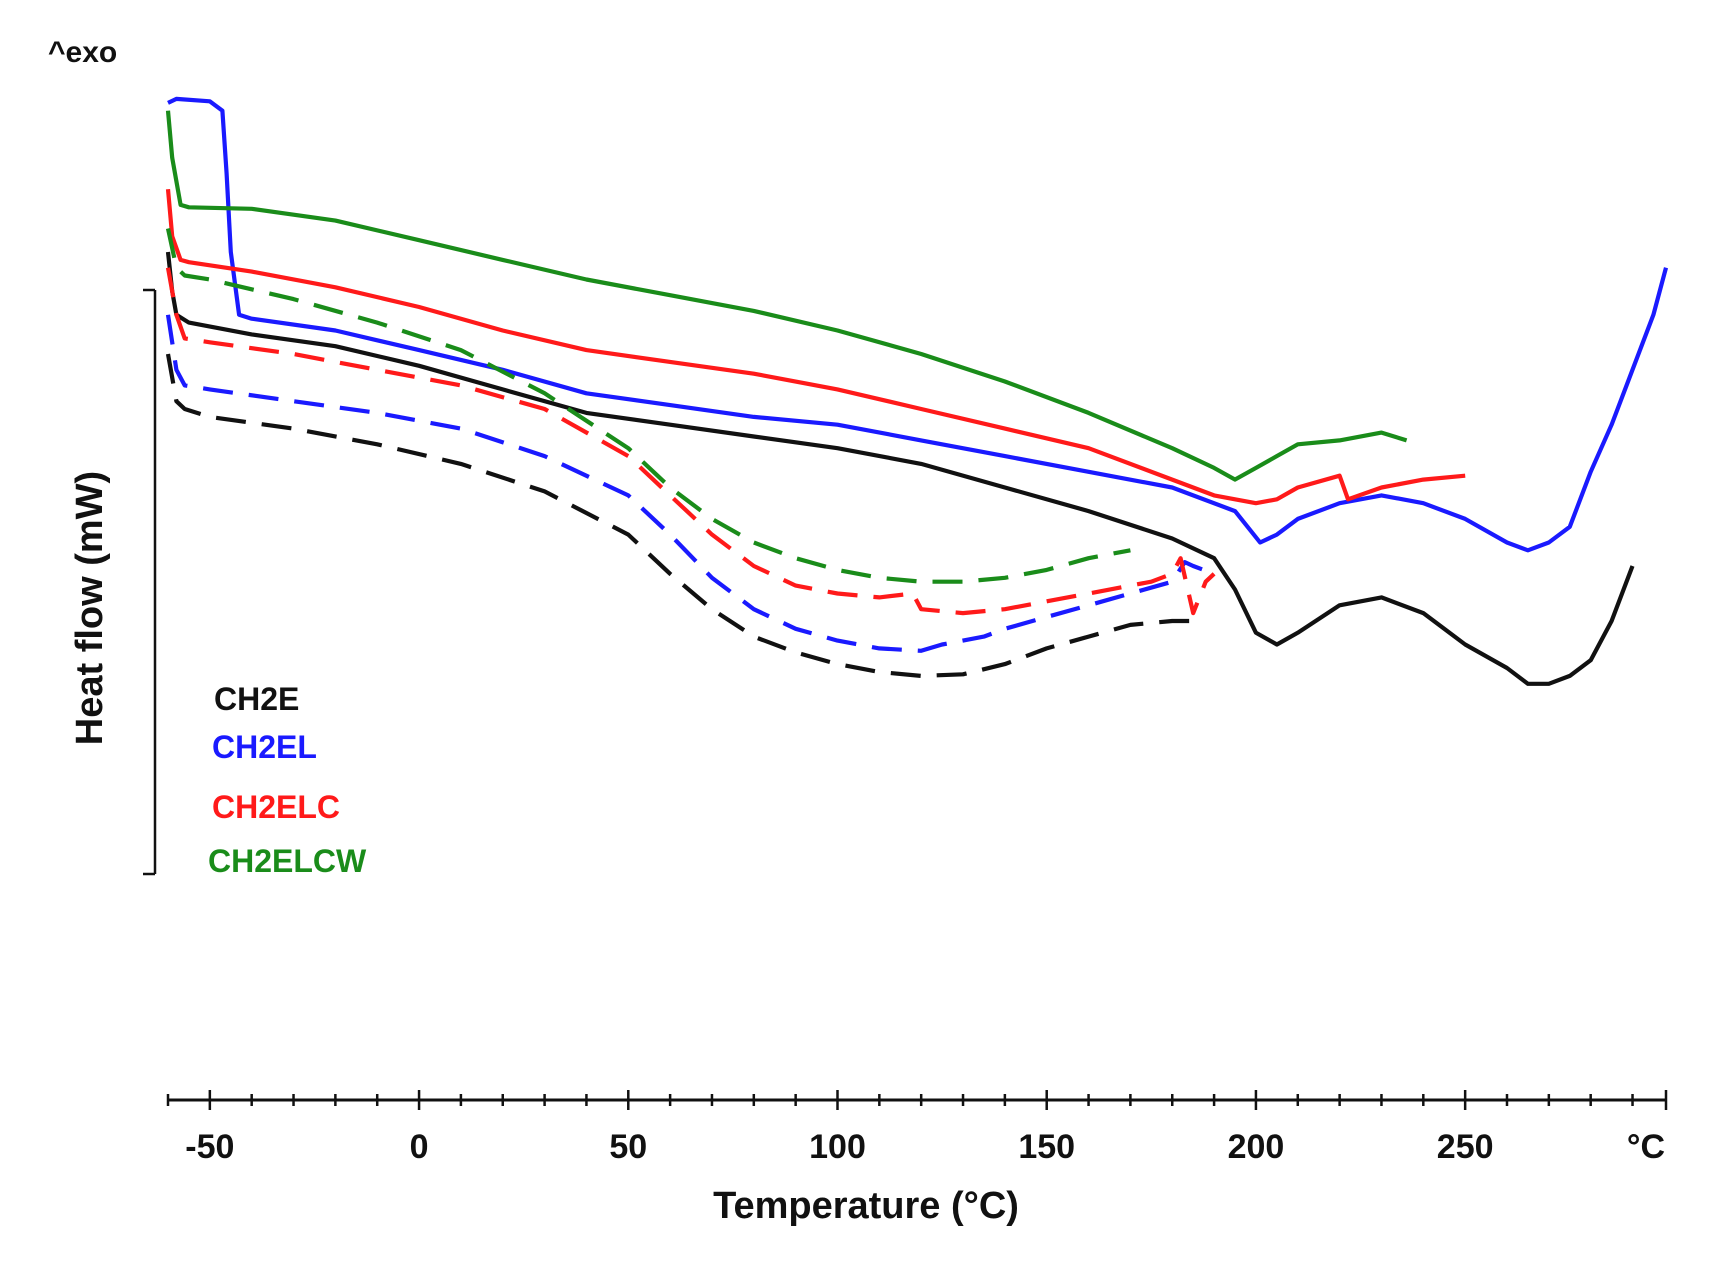  Describe the element at coordinates (150, 582) in the screenshot. I see `y-scale-bracket` at that location.